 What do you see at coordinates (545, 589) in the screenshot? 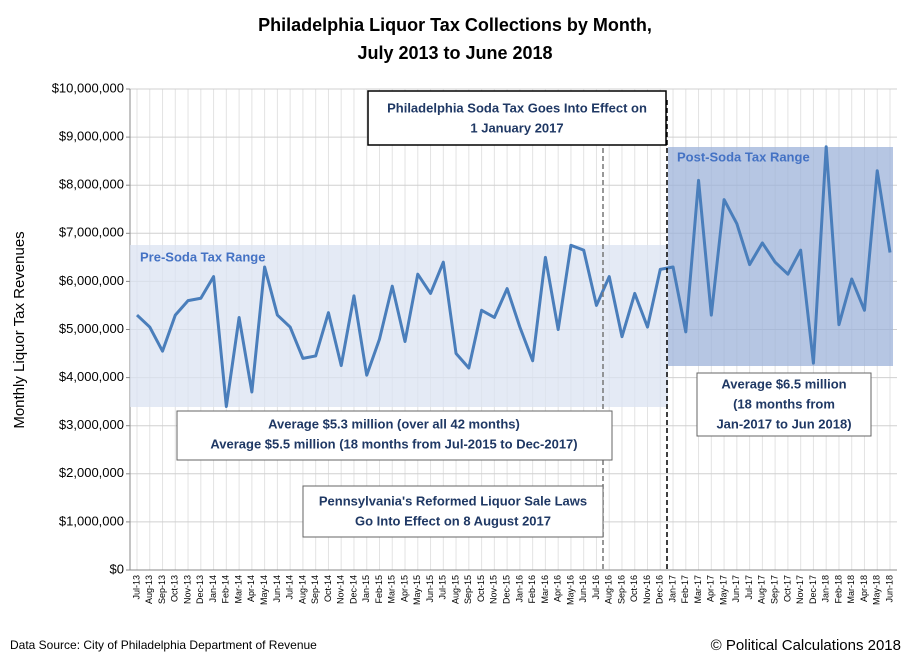
I see `x-tick-label: Mar-16` at bounding box center [545, 589].